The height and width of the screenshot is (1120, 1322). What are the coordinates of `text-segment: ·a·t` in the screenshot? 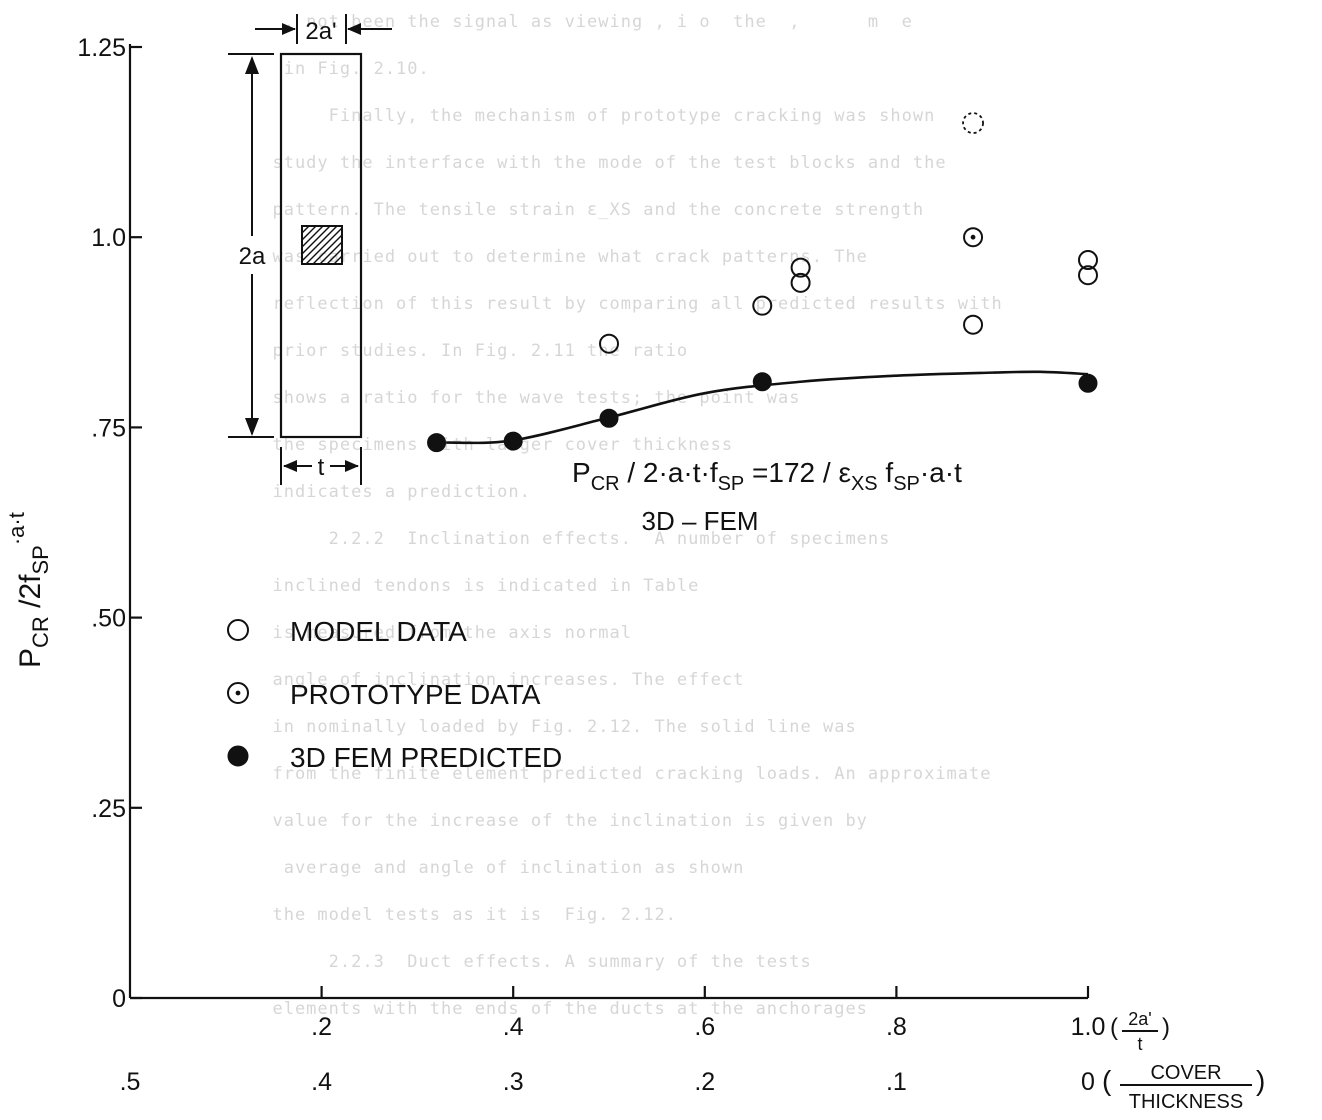 It's located at (16, 528).